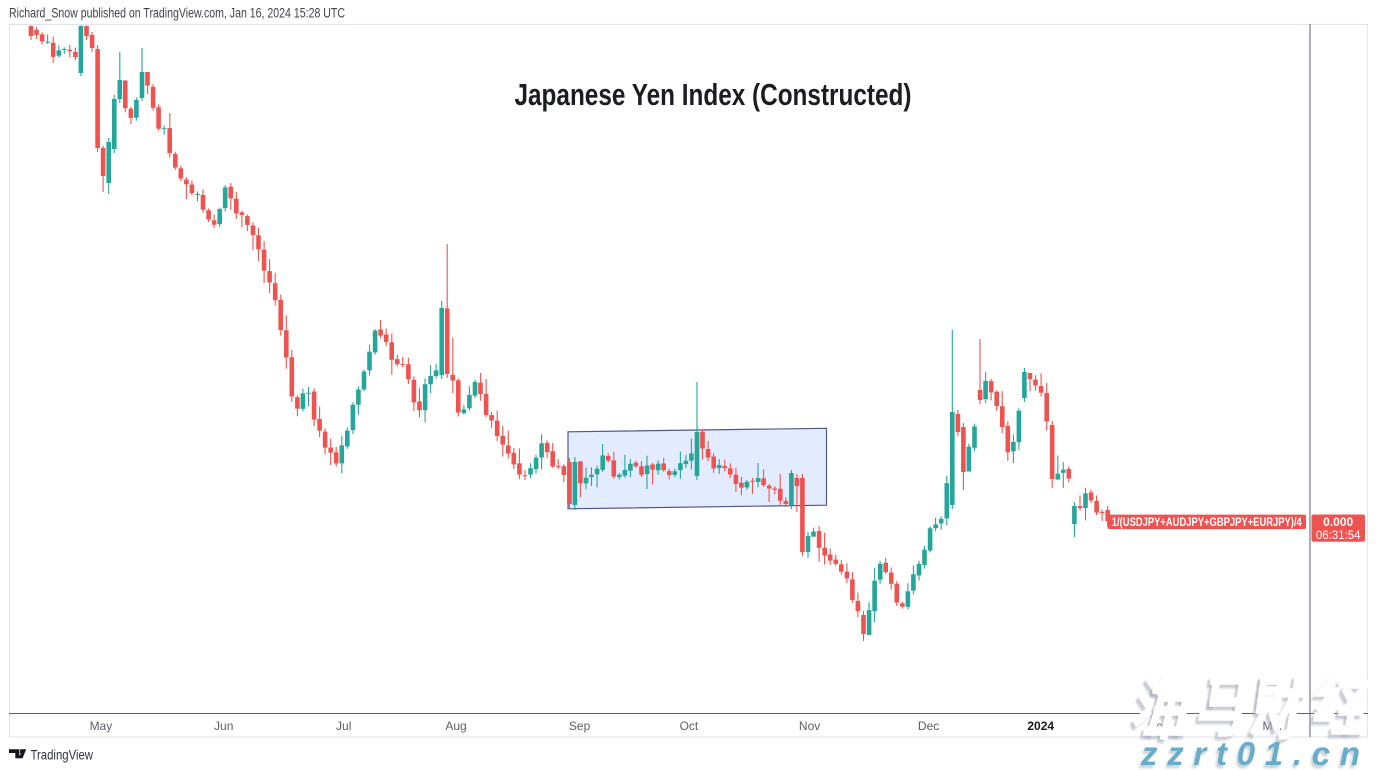 The width and height of the screenshot is (1377, 770). What do you see at coordinates (223, 726) in the screenshot?
I see `svg-text: Jun` at bounding box center [223, 726].